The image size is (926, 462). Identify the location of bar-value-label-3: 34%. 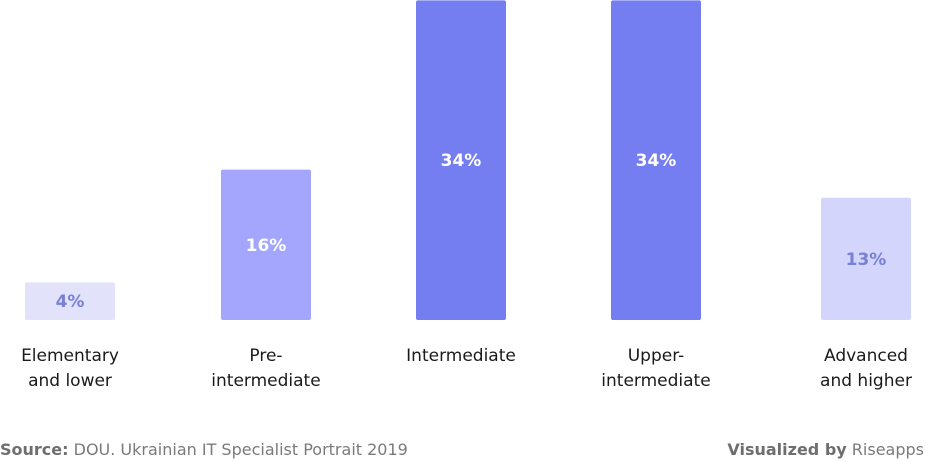
(461, 161).